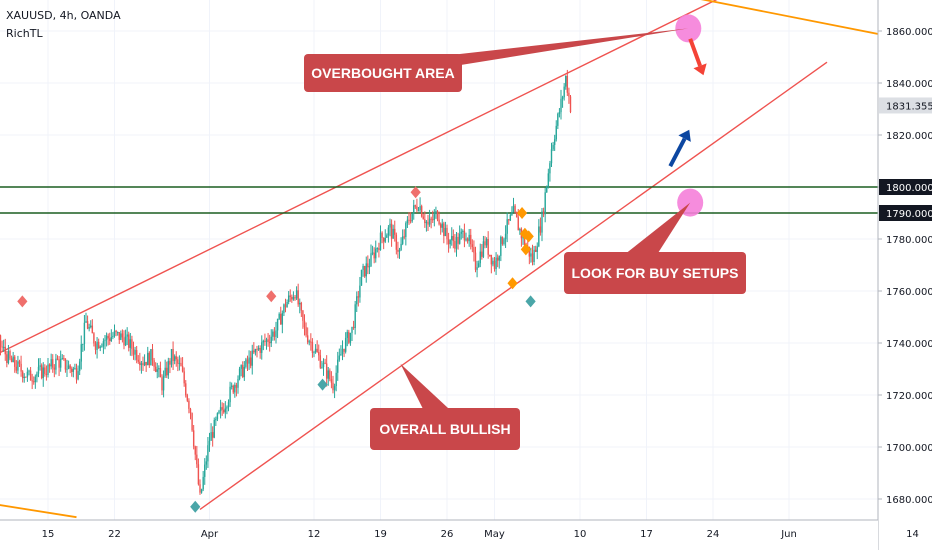 The image size is (932, 550). What do you see at coordinates (909, 84) in the screenshot?
I see `price-tick-label: 1840.000` at bounding box center [909, 84].